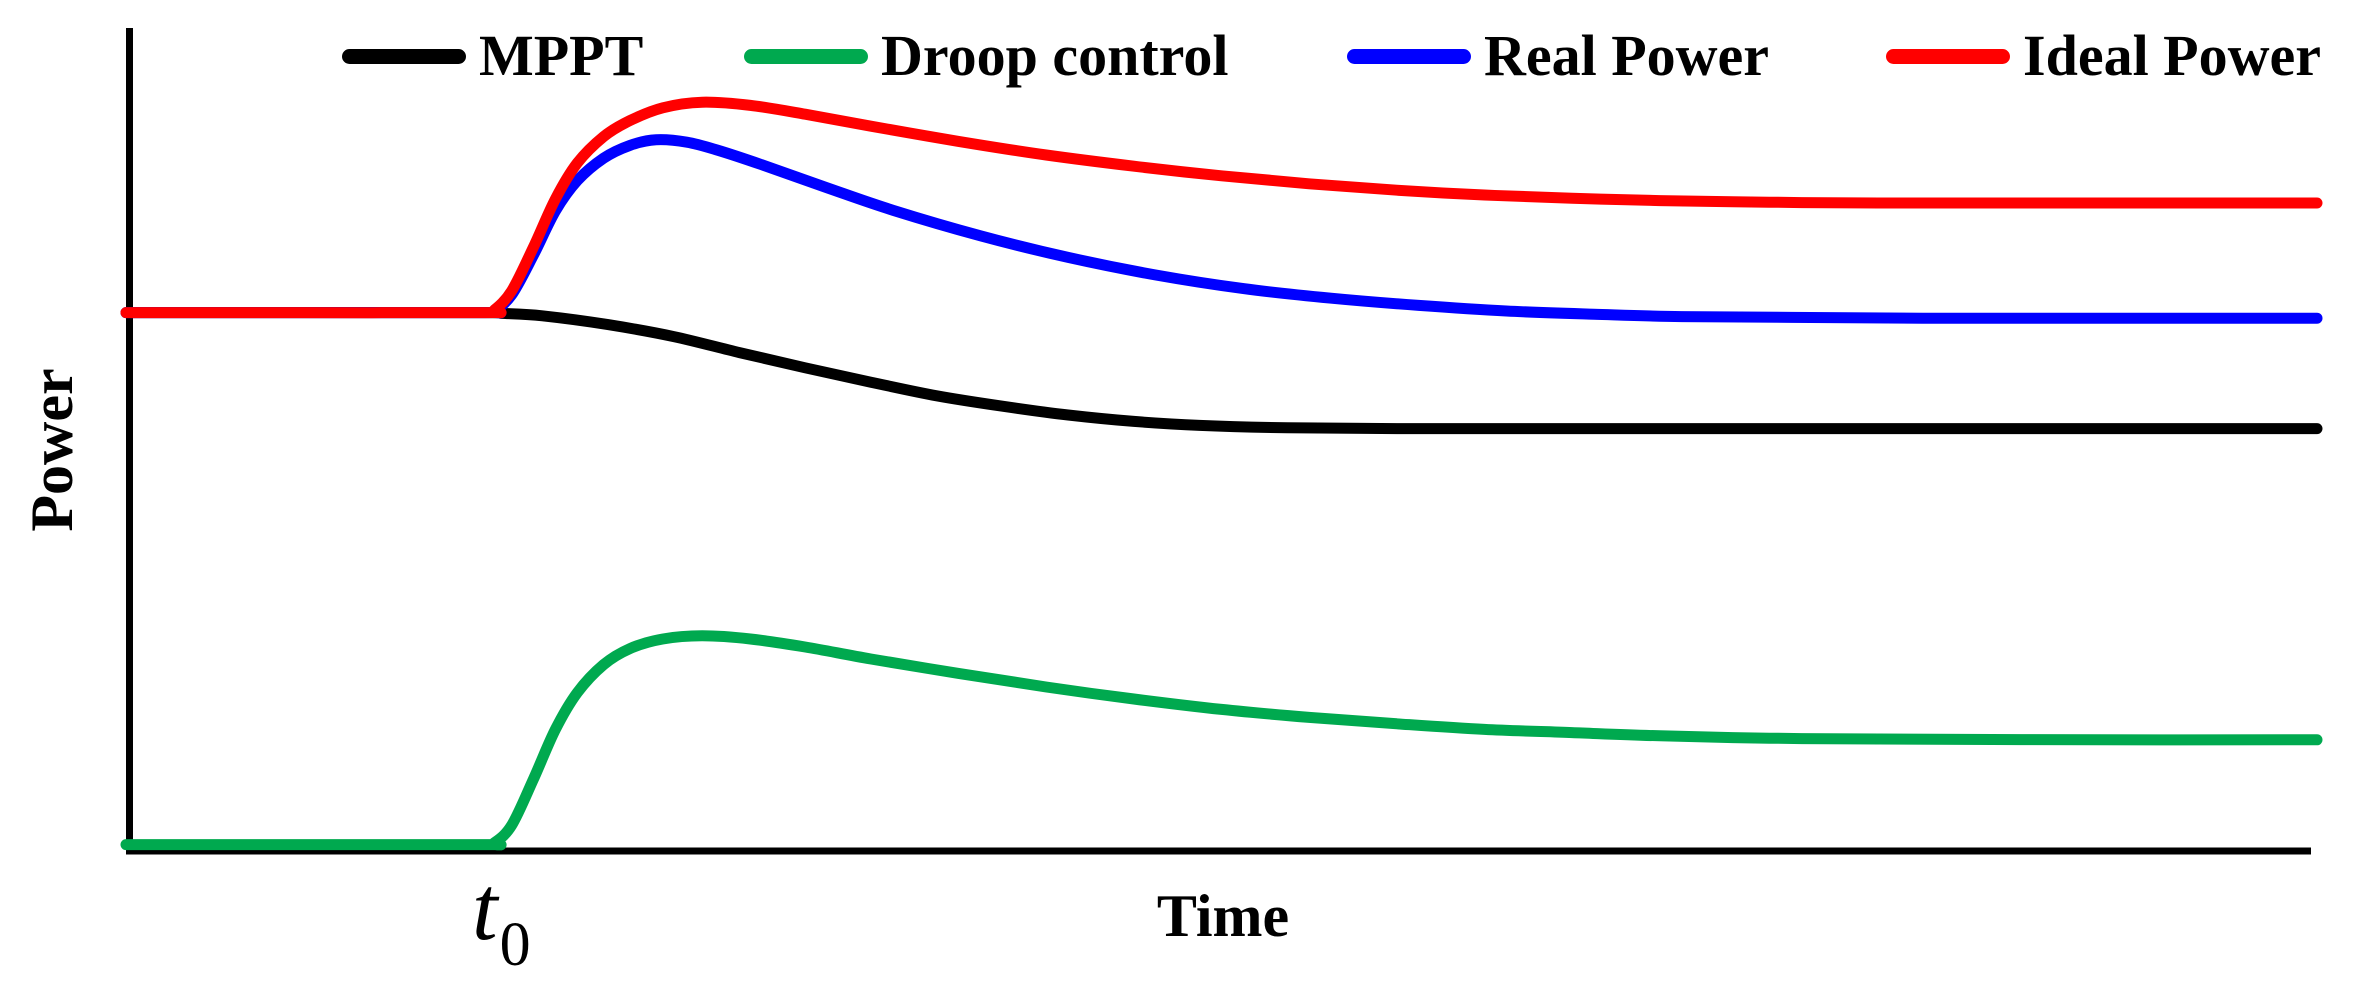 The width and height of the screenshot is (2368, 990). I want to click on legend-label-ideal: Ideal Power, so click(2172, 55).